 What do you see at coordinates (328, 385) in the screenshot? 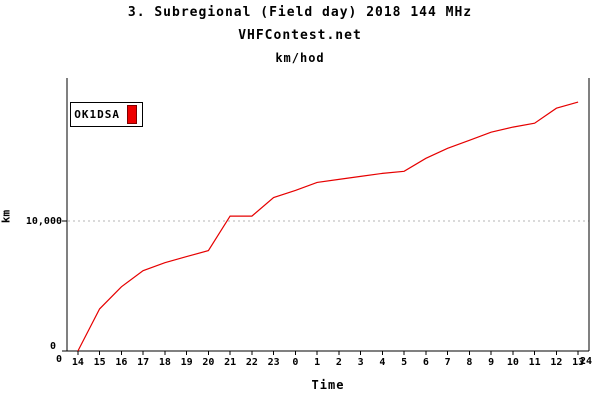
I see `x-axis-title: Time` at bounding box center [328, 385].